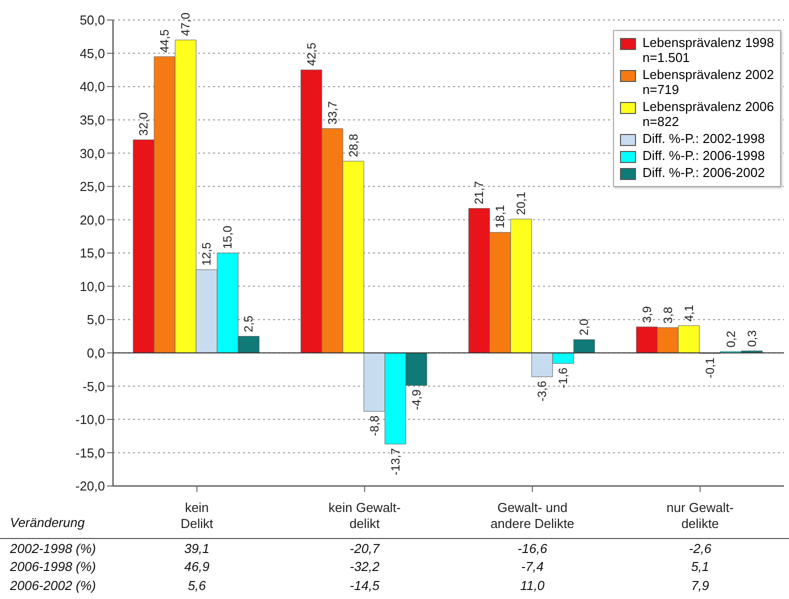  What do you see at coordinates (689, 313) in the screenshot?
I see `data-label: 4,1` at bounding box center [689, 313].